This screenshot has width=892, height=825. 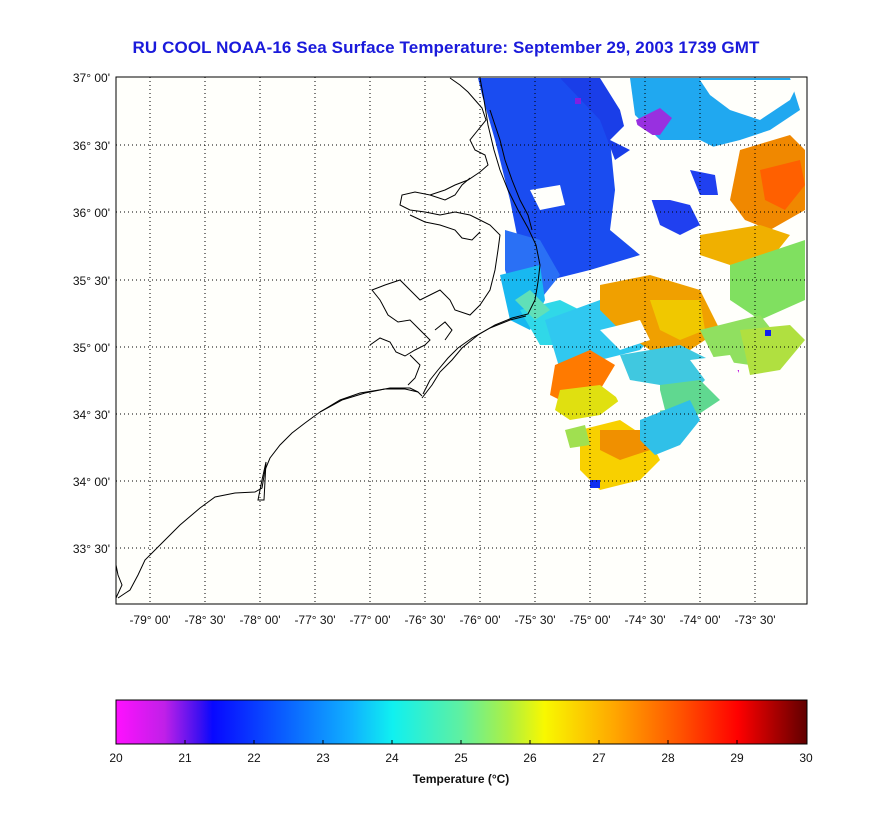 What do you see at coordinates (91, 281) in the screenshot?
I see `lat-tick-label: 35° 30'` at bounding box center [91, 281].